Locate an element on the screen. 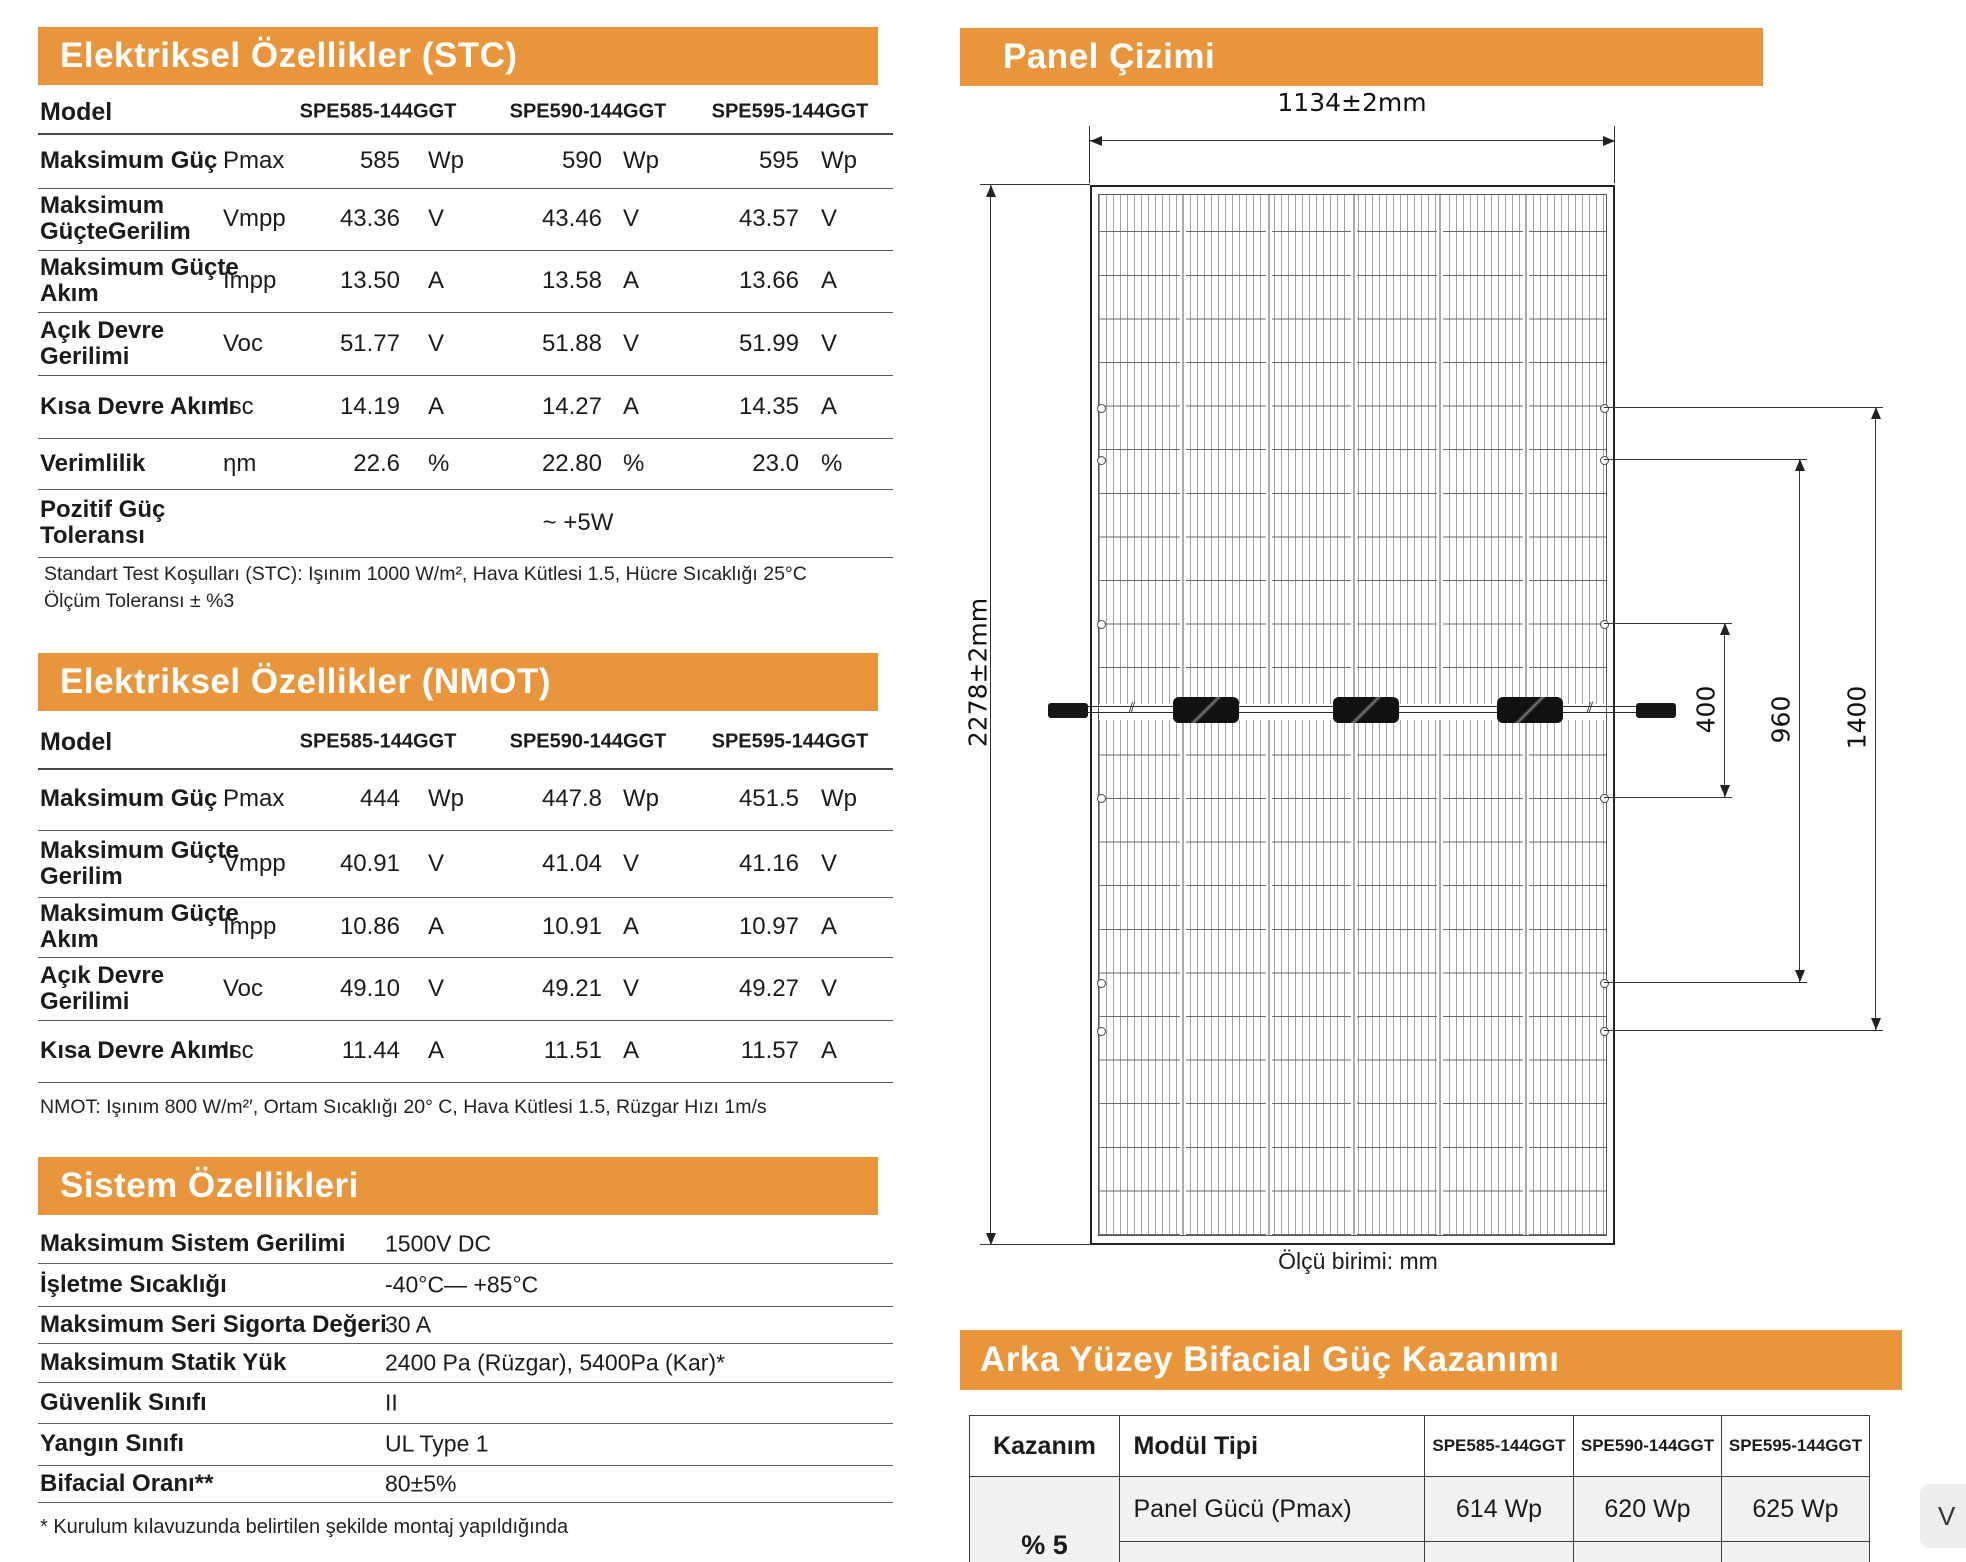  stc-note-line2: Ölçüm Toleransı ± %3 is located at coordinates (139, 601).